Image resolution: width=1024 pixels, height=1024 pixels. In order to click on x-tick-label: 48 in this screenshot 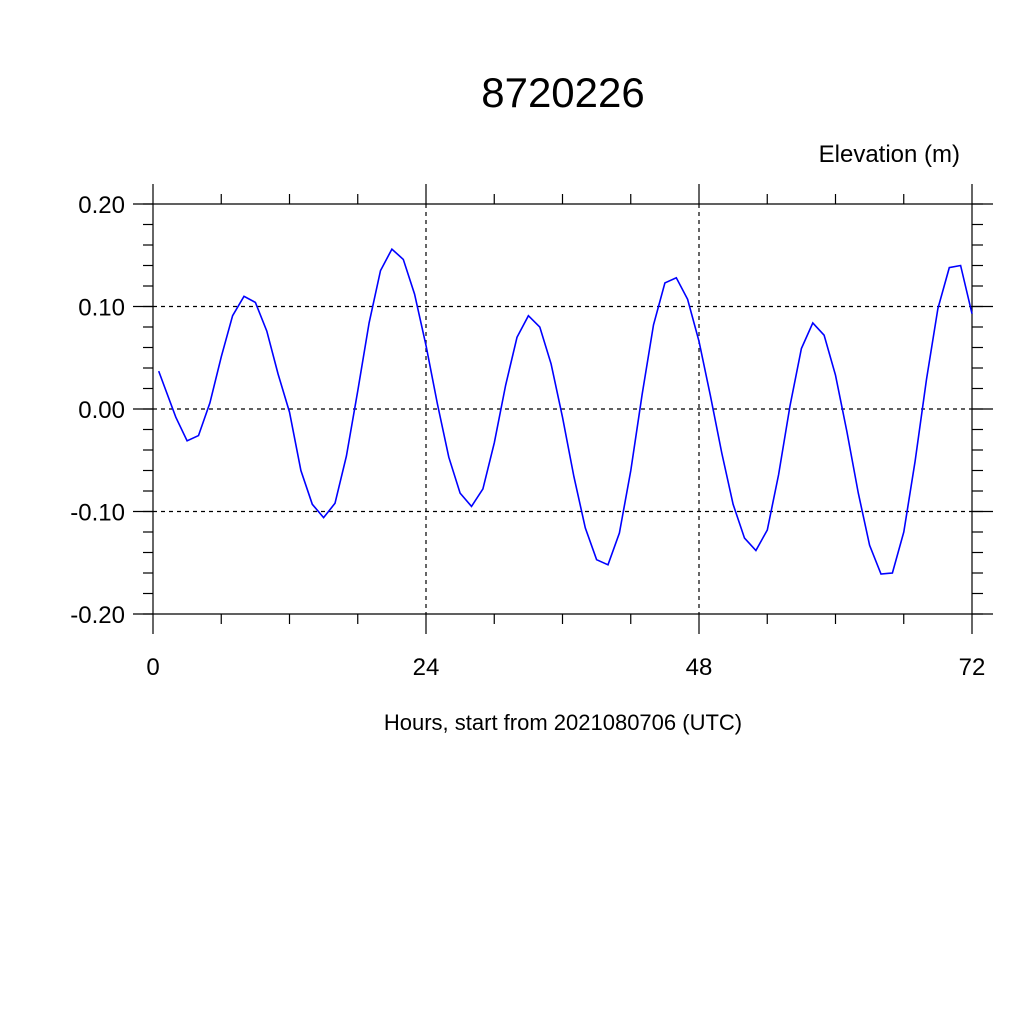, I will do `click(699, 667)`.